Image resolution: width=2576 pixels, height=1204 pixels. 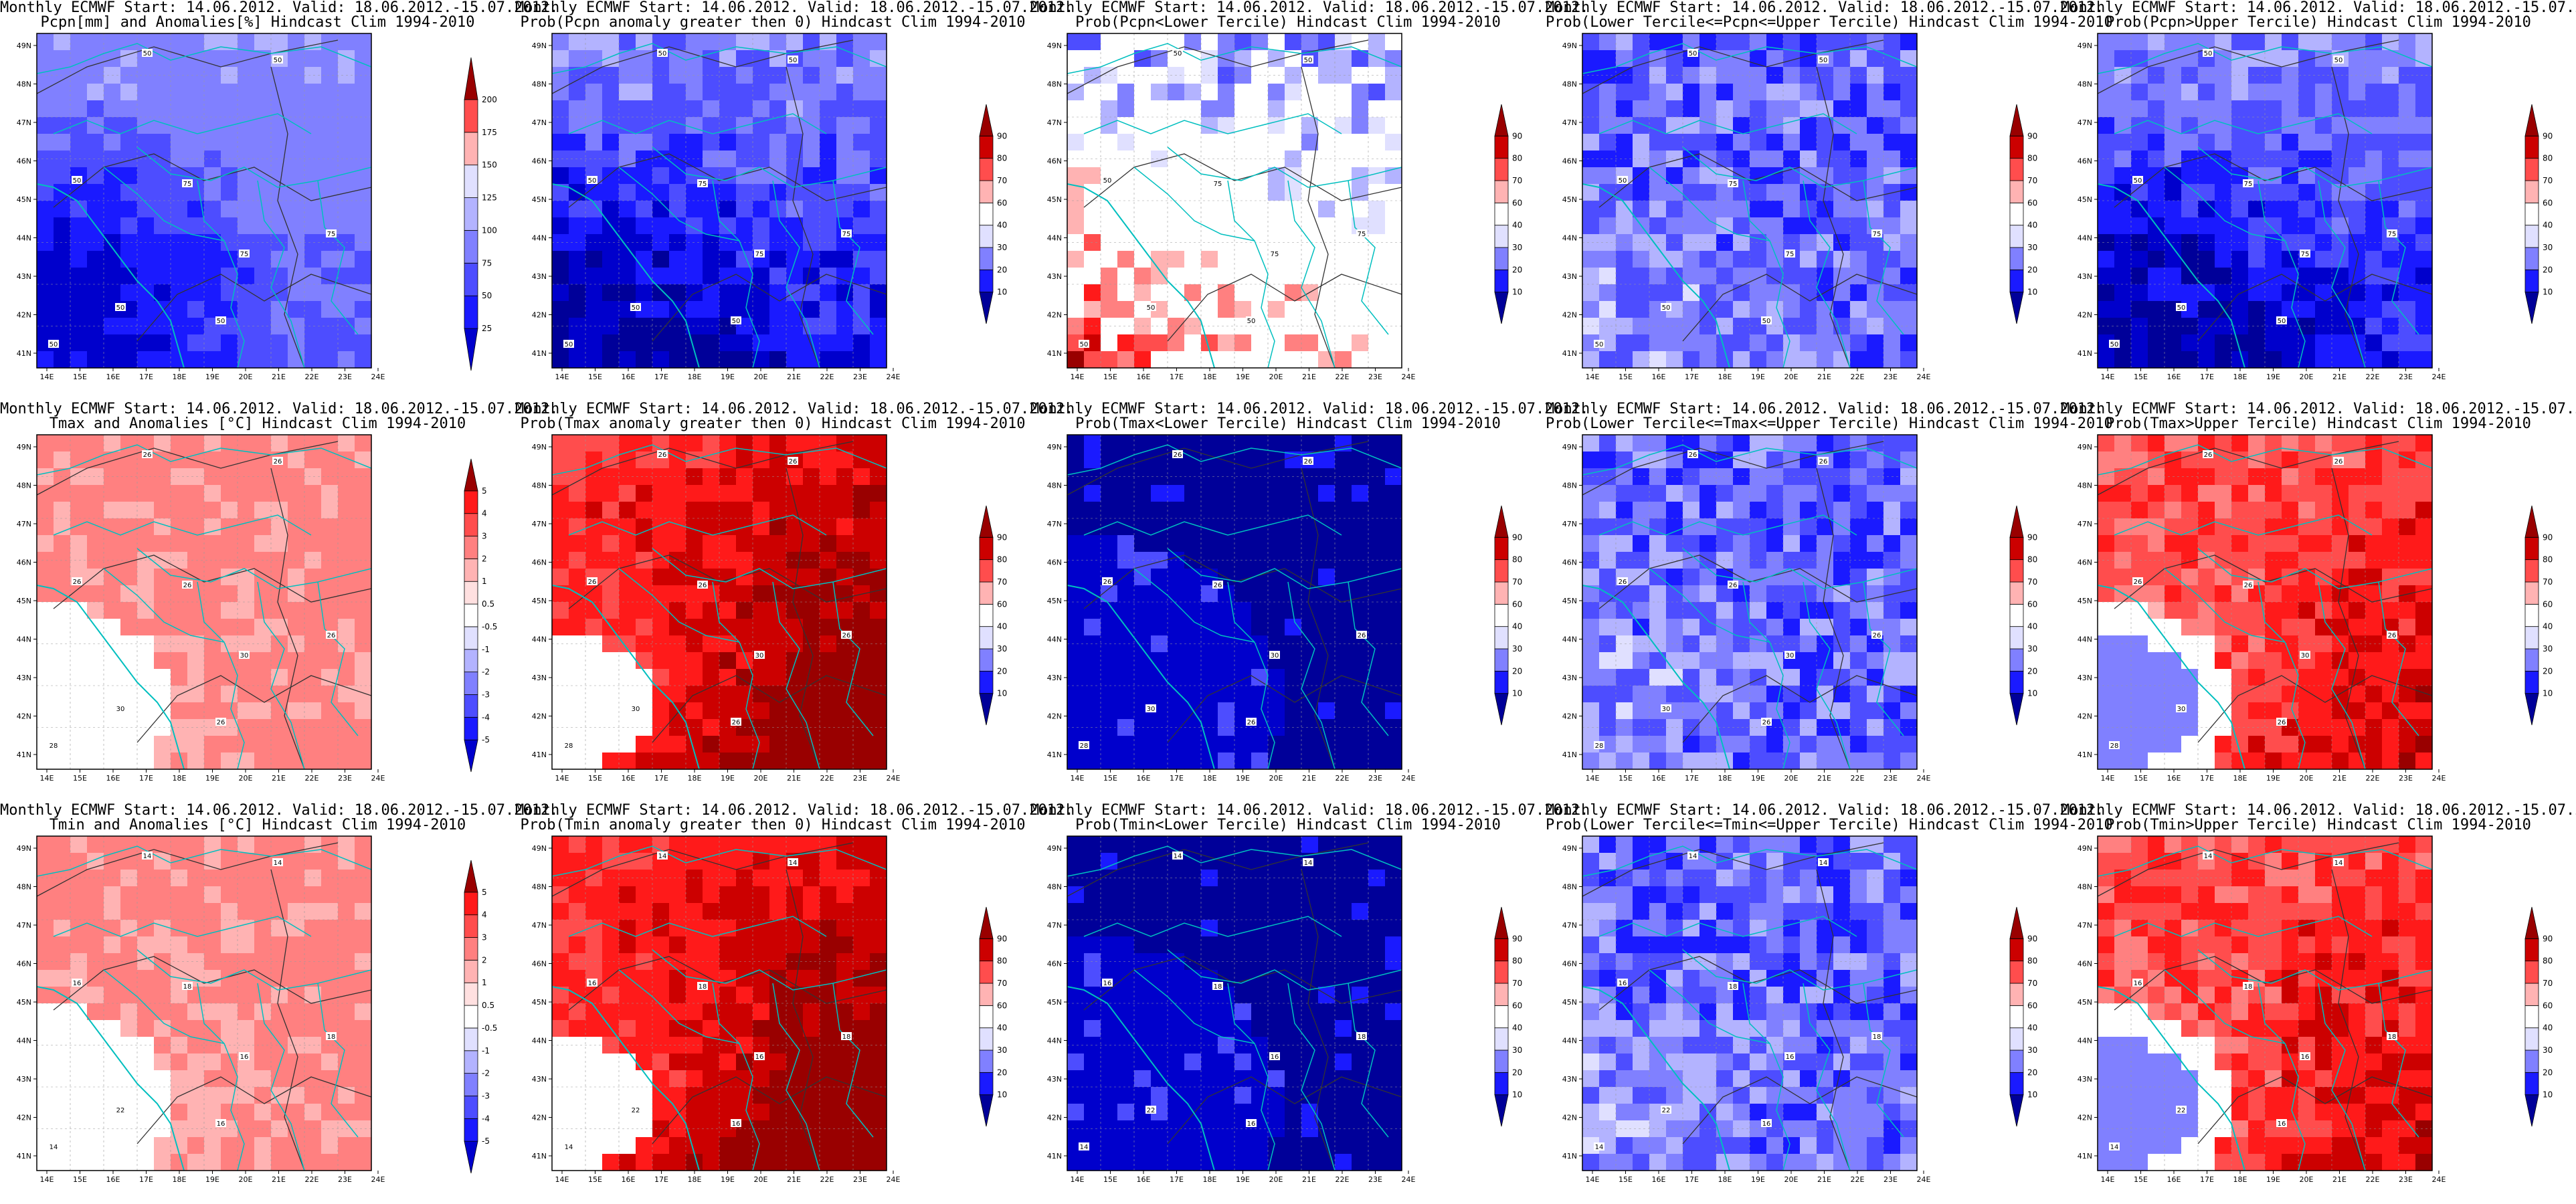 What do you see at coordinates (244, 655) in the screenshot?
I see `isoline-label-box` at bounding box center [244, 655].